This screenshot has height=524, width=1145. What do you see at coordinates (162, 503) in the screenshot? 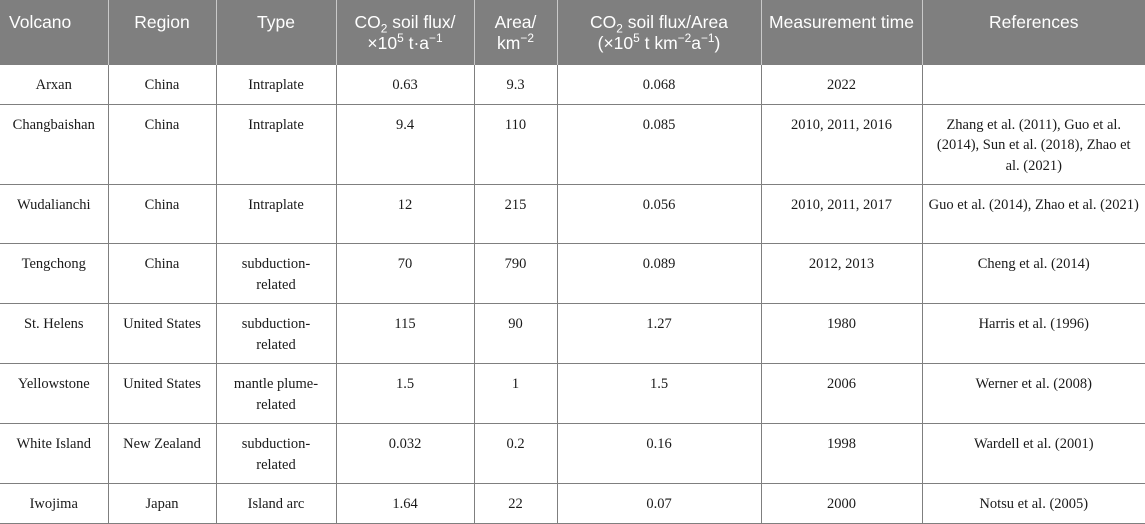
I see `cell-region: Japan` at bounding box center [162, 503].